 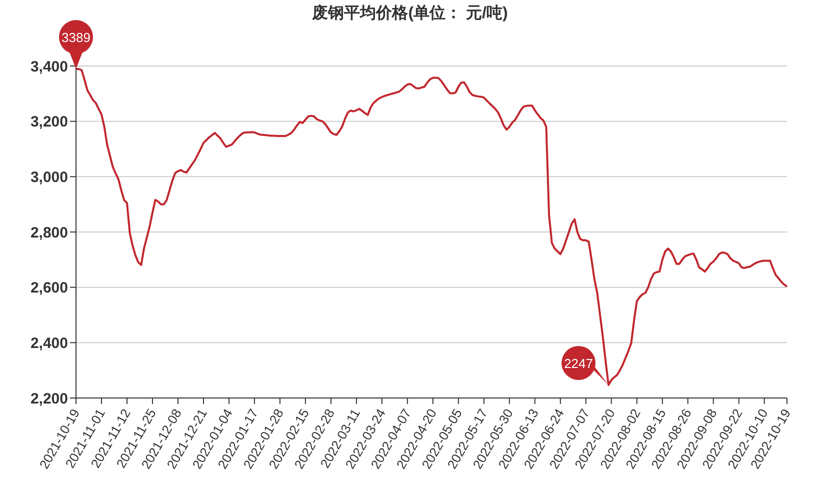 I want to click on y-tick-label: 3,200, so click(x=49, y=122).